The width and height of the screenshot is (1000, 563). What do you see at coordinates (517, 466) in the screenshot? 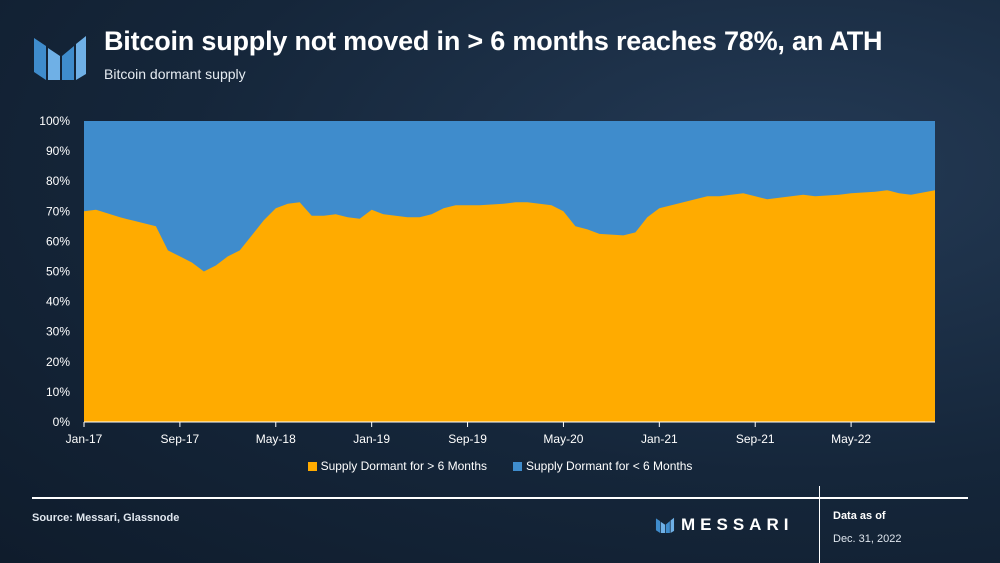
I see `legend-swatch-active` at bounding box center [517, 466].